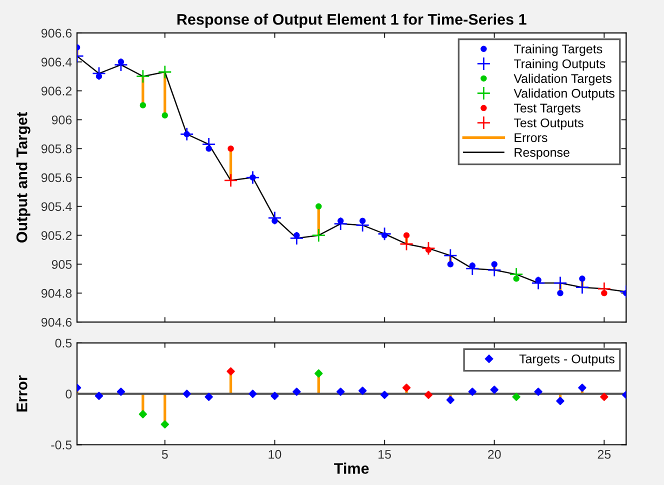 The width and height of the screenshot is (664, 485). What do you see at coordinates (542, 154) in the screenshot?
I see `legend-label: Response` at bounding box center [542, 154].